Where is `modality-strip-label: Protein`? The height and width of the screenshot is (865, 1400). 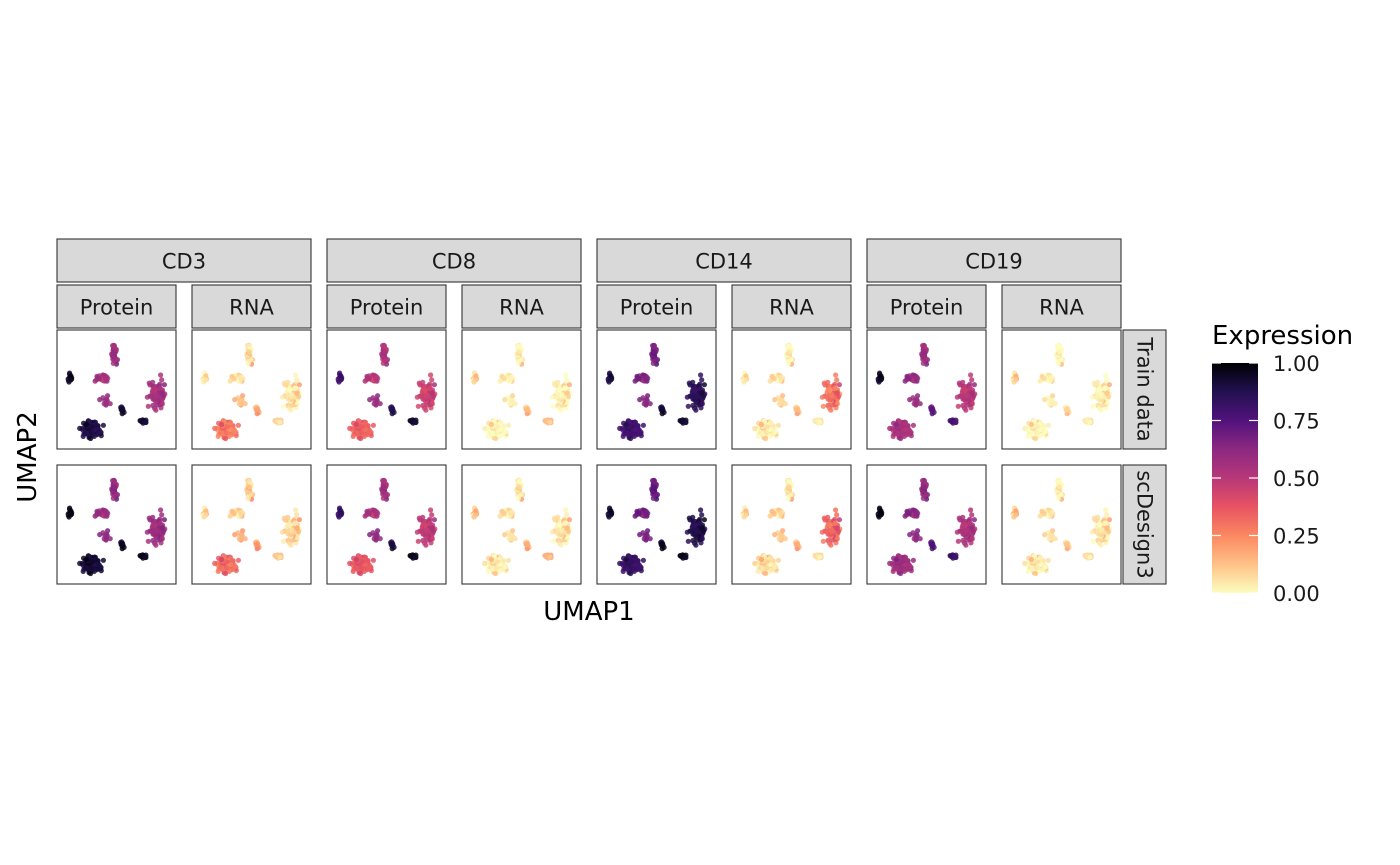
modality-strip-label: Protein is located at coordinates (657, 308).